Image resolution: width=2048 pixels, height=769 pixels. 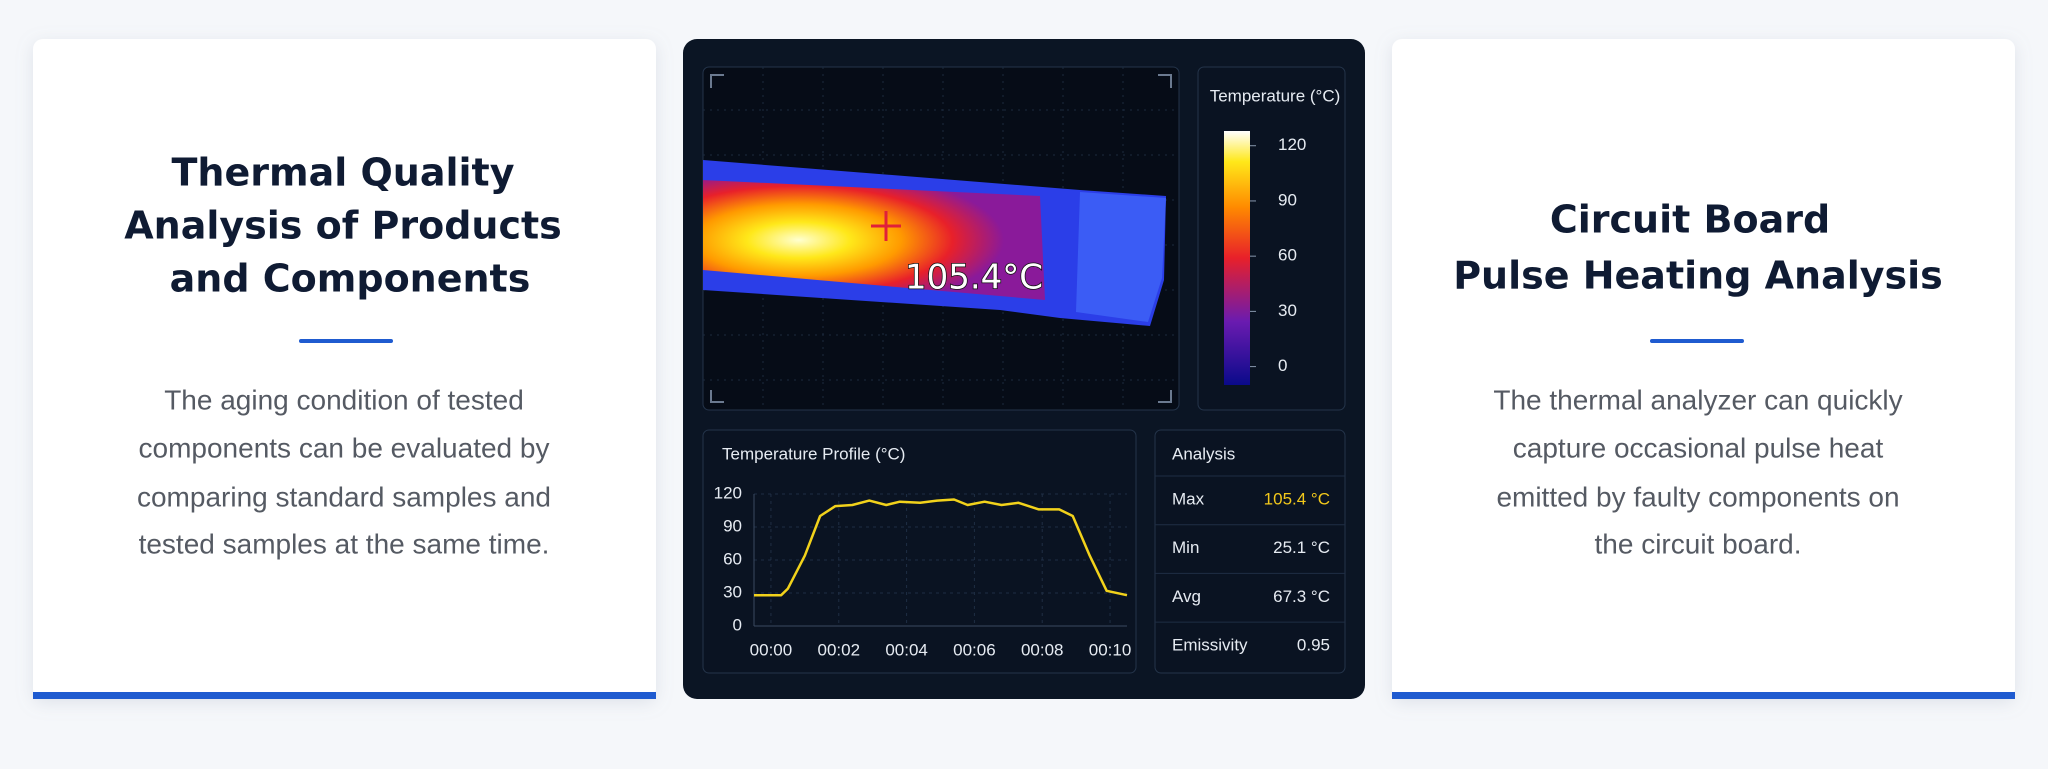 I want to click on card-title: and Components, so click(x=350, y=279).